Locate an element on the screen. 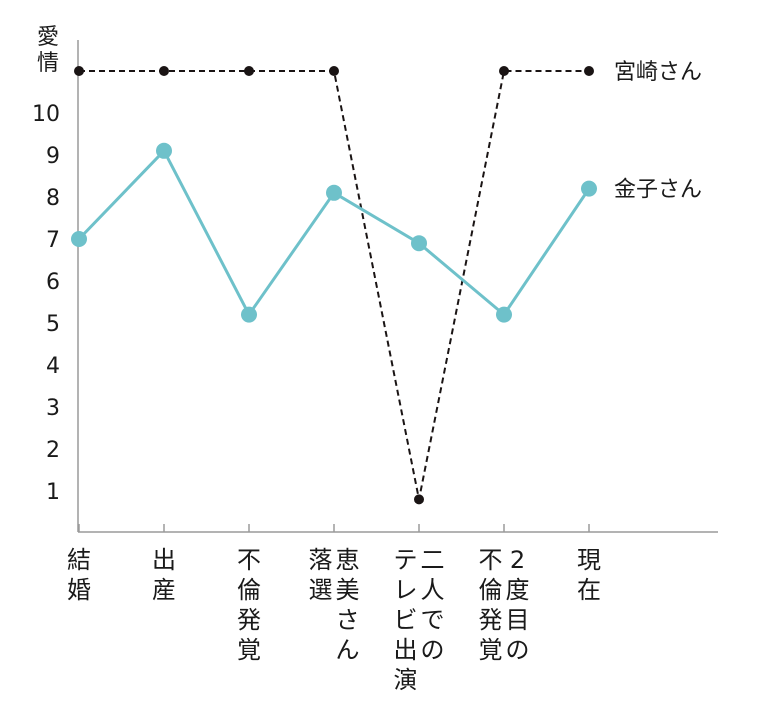 The height and width of the screenshot is (707, 762). y-axis-title: 愛情 is located at coordinates (48, 50).